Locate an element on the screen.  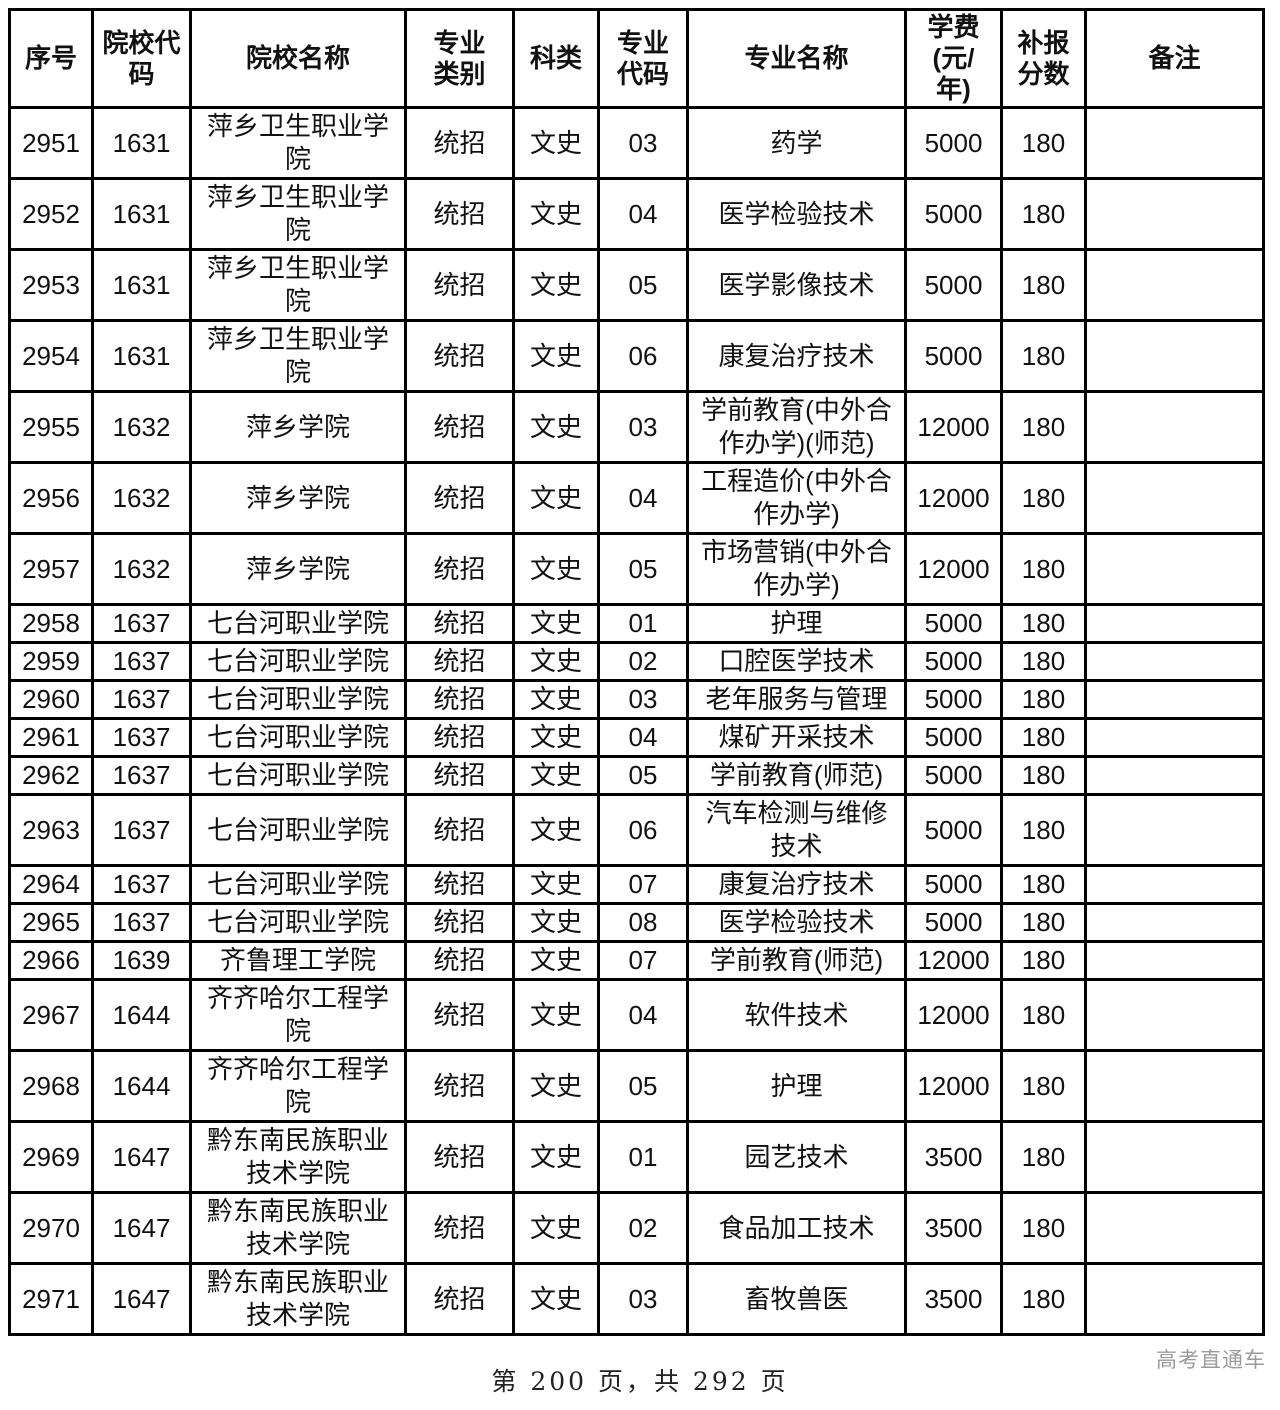
cell-seq: 2963 is located at coordinates (51, 830).